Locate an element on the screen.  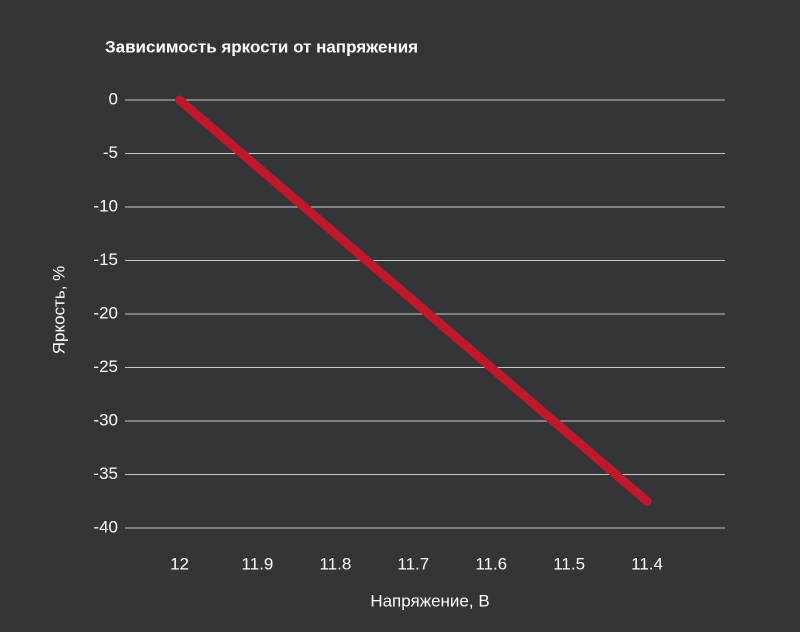
y-tick-label: -15 is located at coordinates (105, 259).